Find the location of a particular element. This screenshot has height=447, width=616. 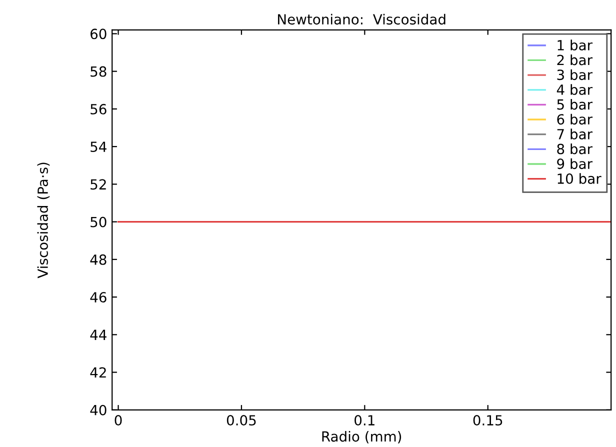

legend-label: 10 bar is located at coordinates (580, 178).